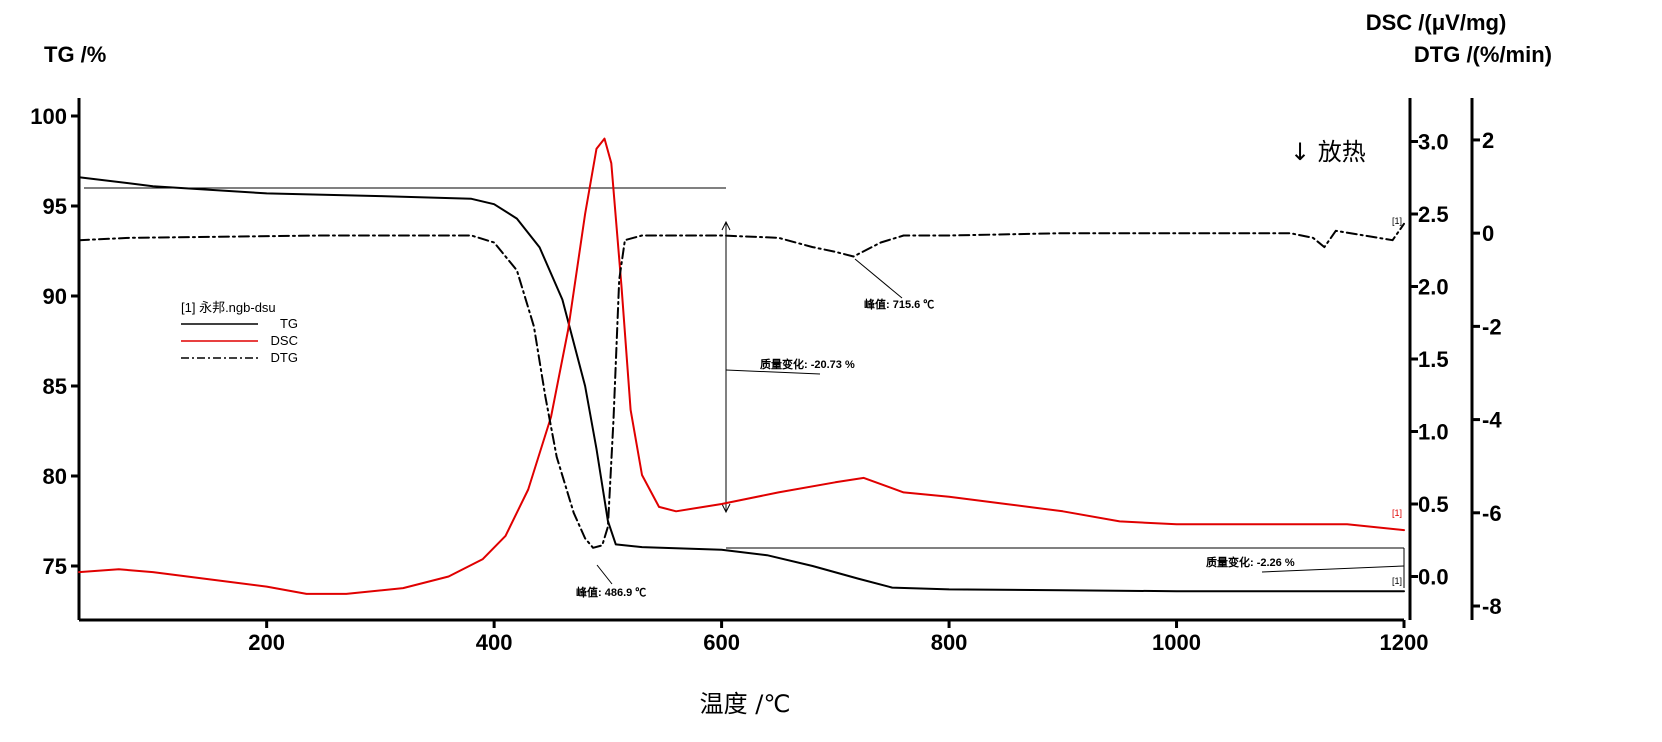 The width and height of the screenshot is (1662, 742). What do you see at coordinates (1433, 142) in the screenshot?
I see `dsc-tick-label-3.0: 3.0` at bounding box center [1433, 142].